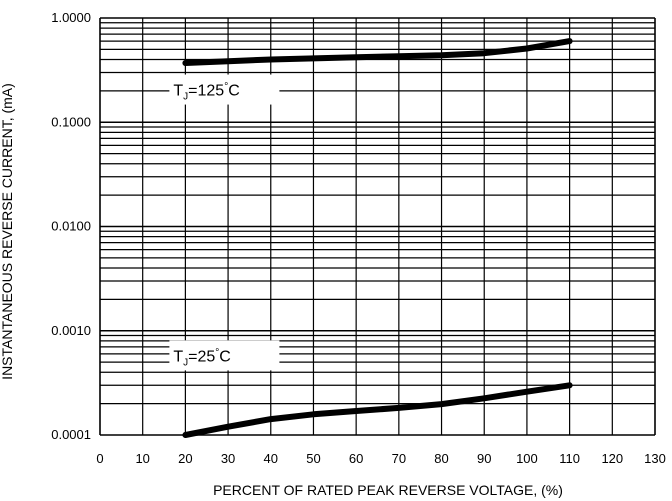 The height and width of the screenshot is (501, 672). Describe the element at coordinates (356, 458) in the screenshot. I see `x-tick-label: 60` at that location.